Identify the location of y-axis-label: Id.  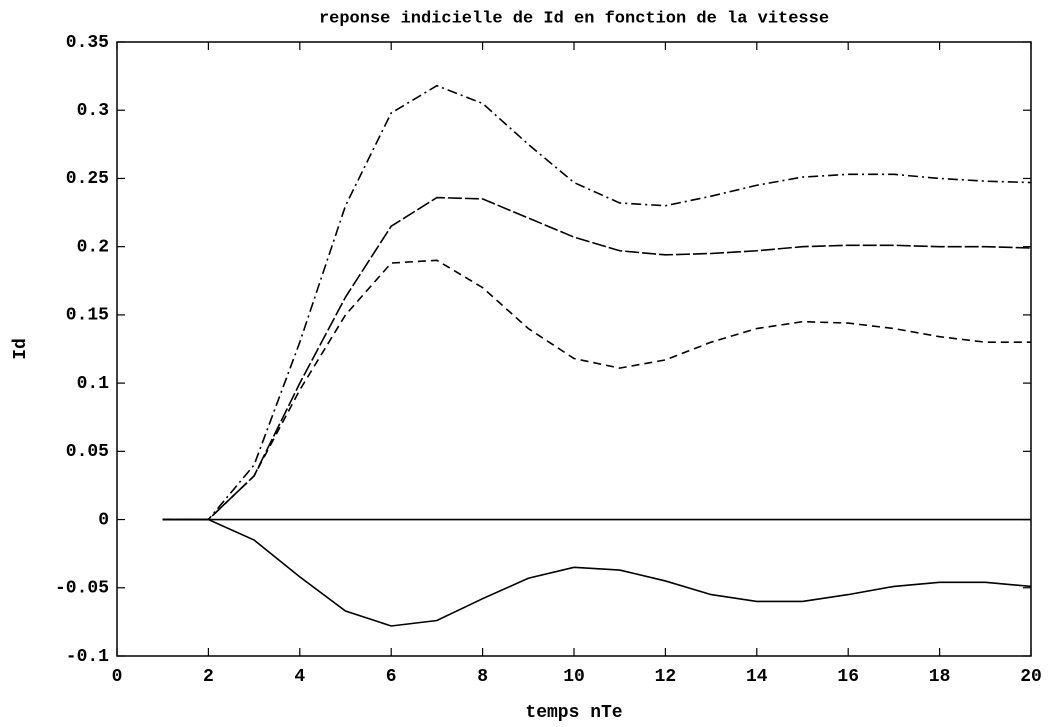
(21, 349).